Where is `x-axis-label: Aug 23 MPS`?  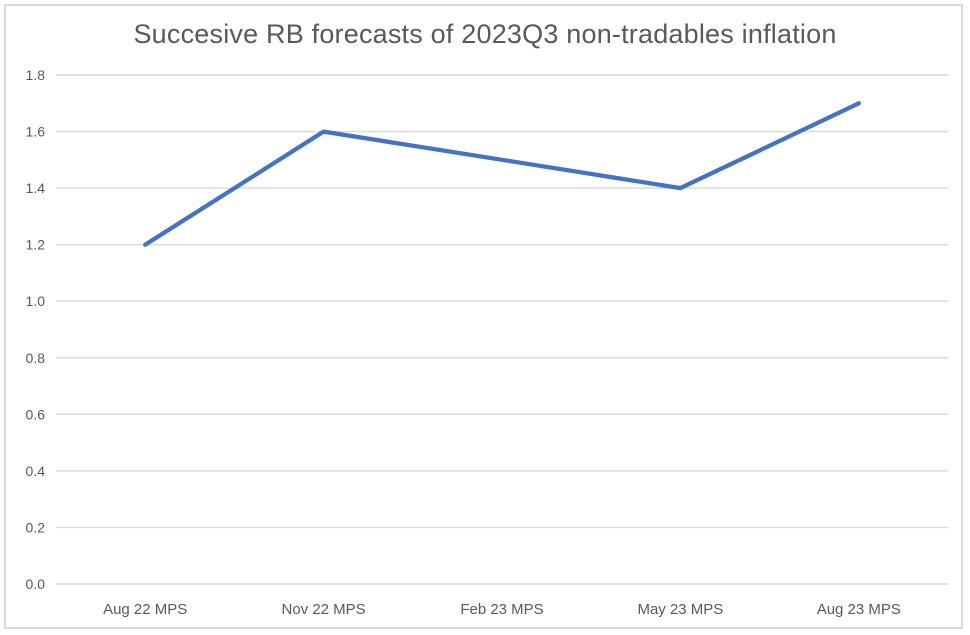
x-axis-label: Aug 23 MPS is located at coordinates (859, 609).